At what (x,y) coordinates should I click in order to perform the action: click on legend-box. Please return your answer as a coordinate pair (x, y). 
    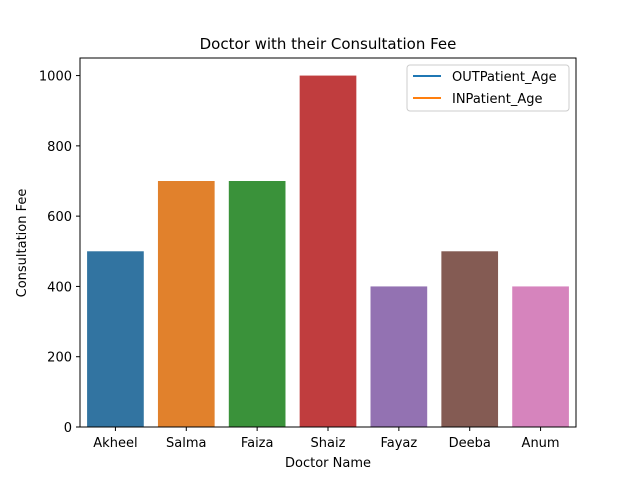
    Looking at the image, I should click on (488, 88).